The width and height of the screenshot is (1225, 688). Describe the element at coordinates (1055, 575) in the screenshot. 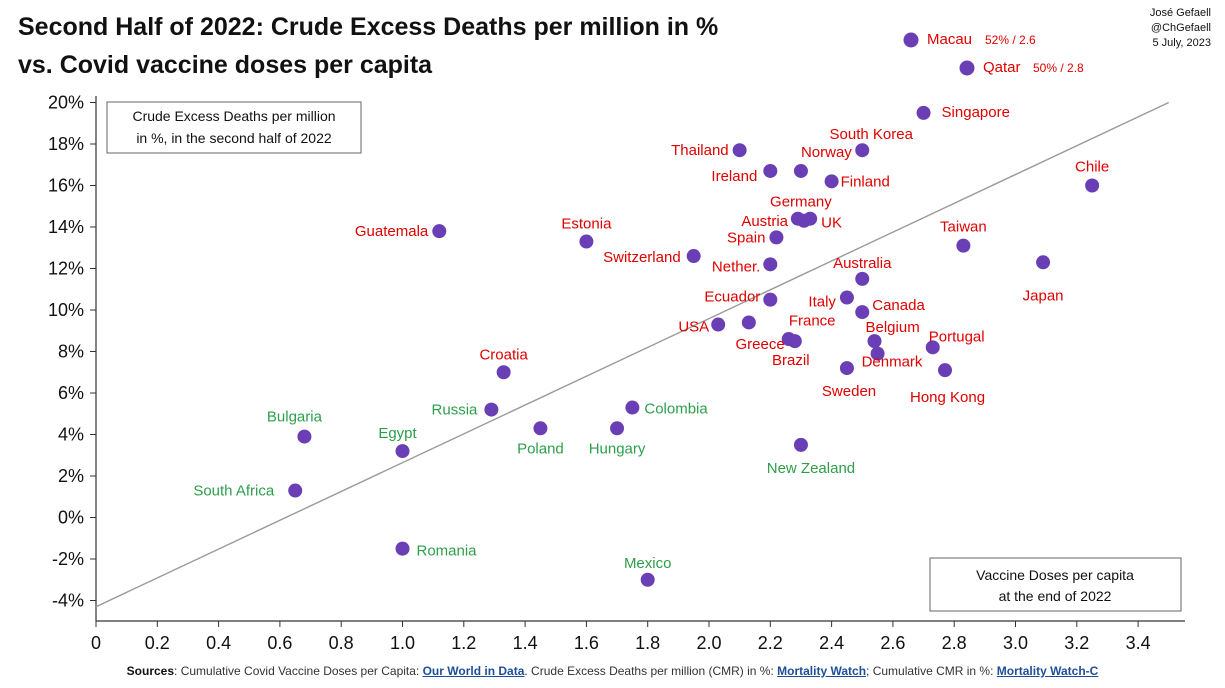

I see `x-axis-note-line1: Vaccine Doses per capita` at that location.